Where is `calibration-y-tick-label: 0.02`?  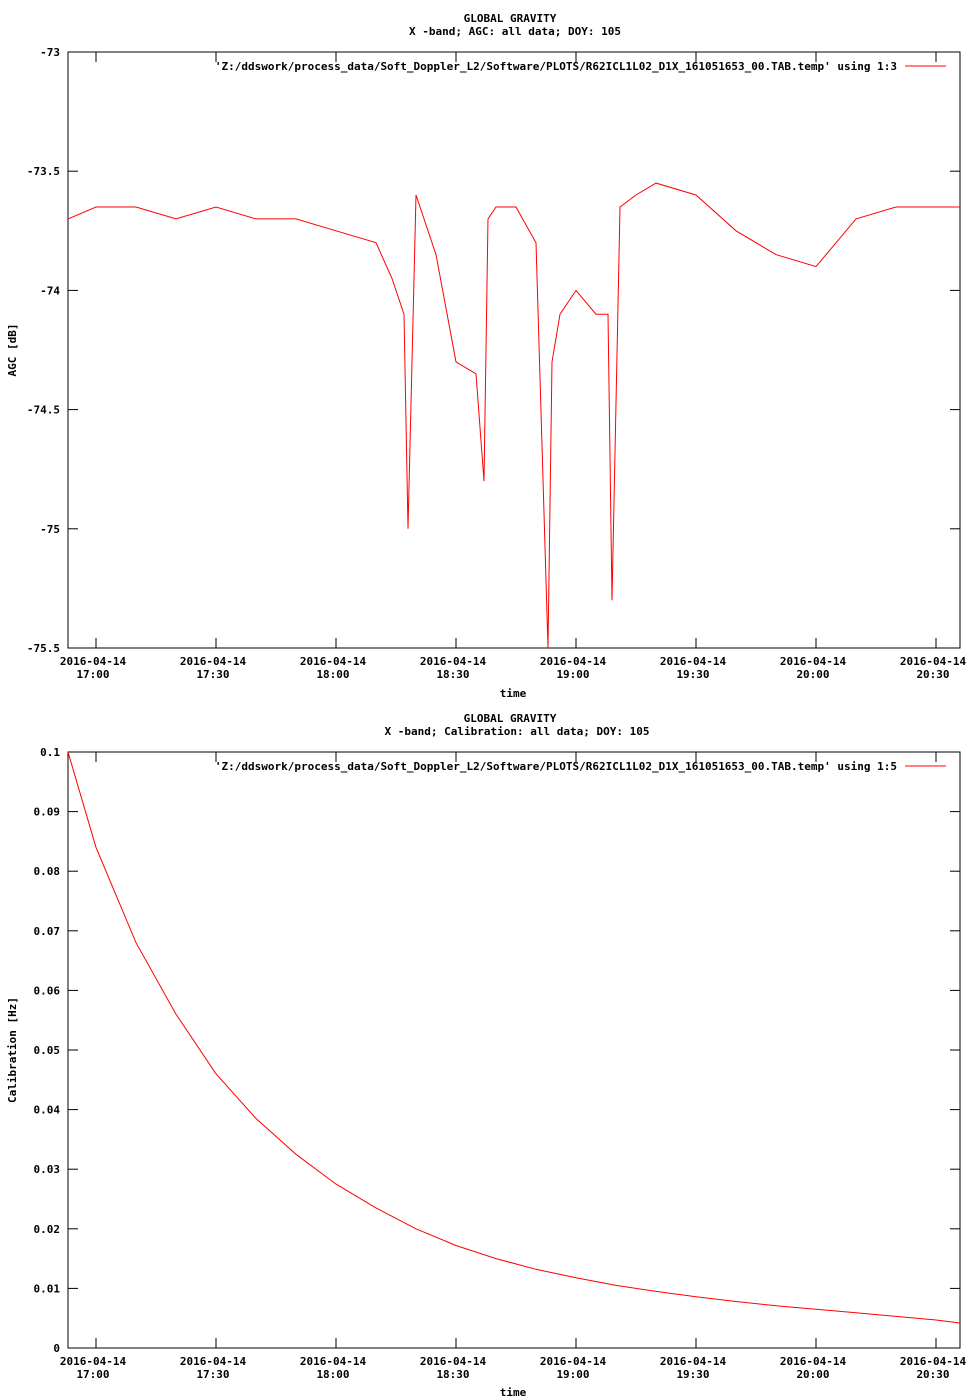
calibration-y-tick-label: 0.02 is located at coordinates (47, 1229).